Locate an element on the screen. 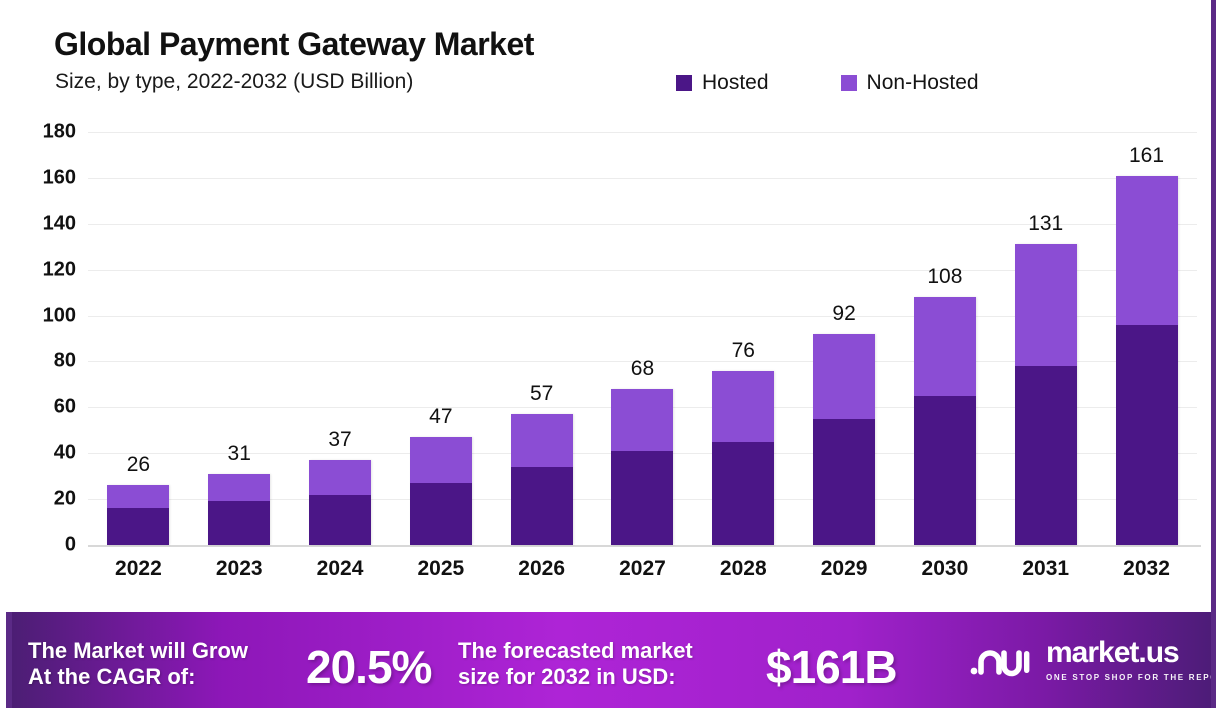 Image resolution: width=1216 pixels, height=708 pixels. chart-legend: Hosted Non-Hosted is located at coordinates (827, 83).